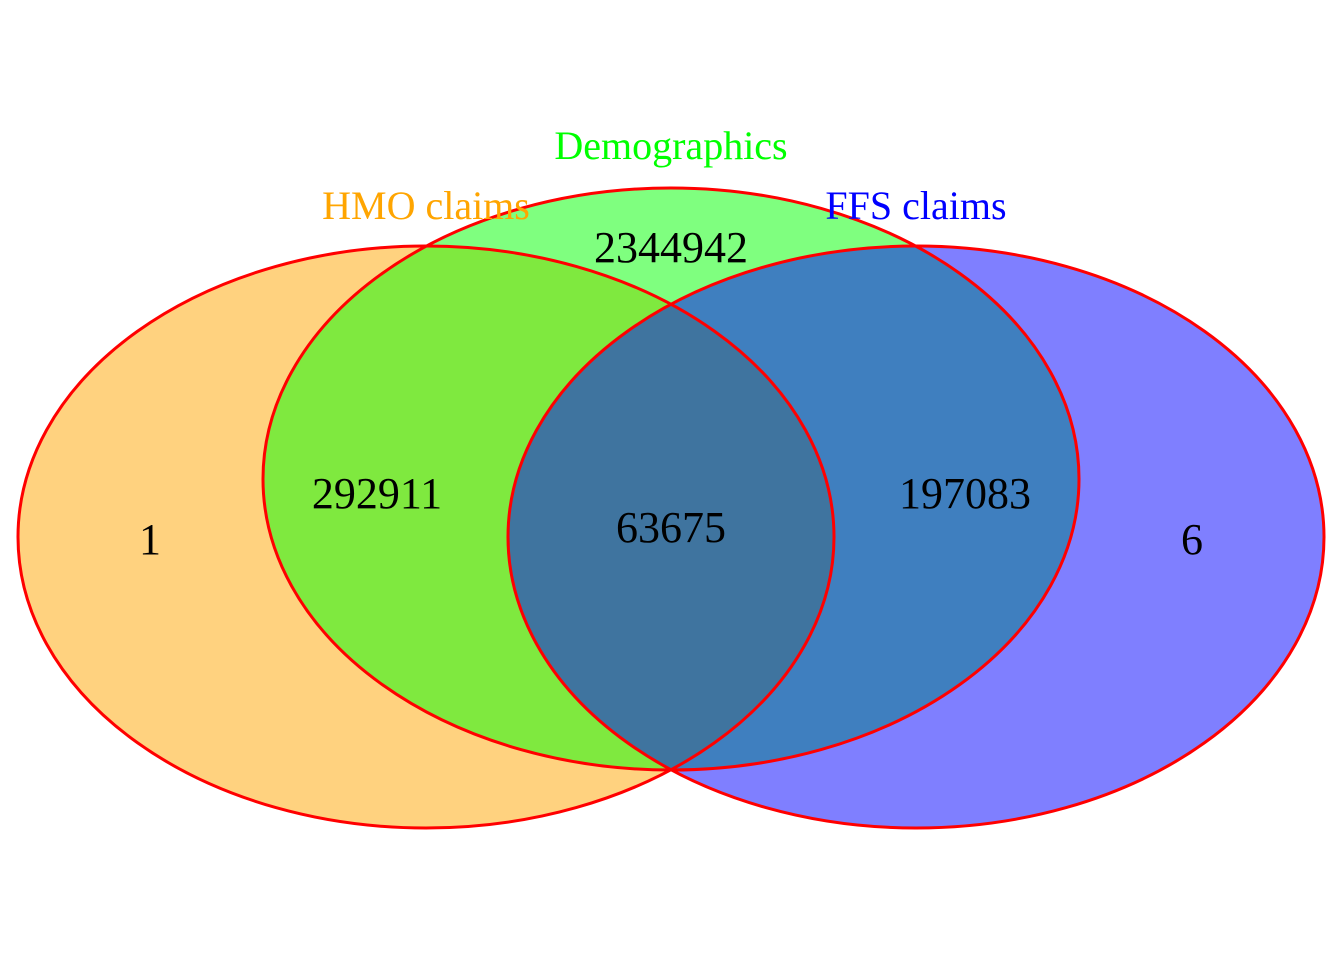 The image size is (1344, 960). Describe the element at coordinates (965, 493) in the screenshot. I see `count-demographics-ffs: 197083` at that location.